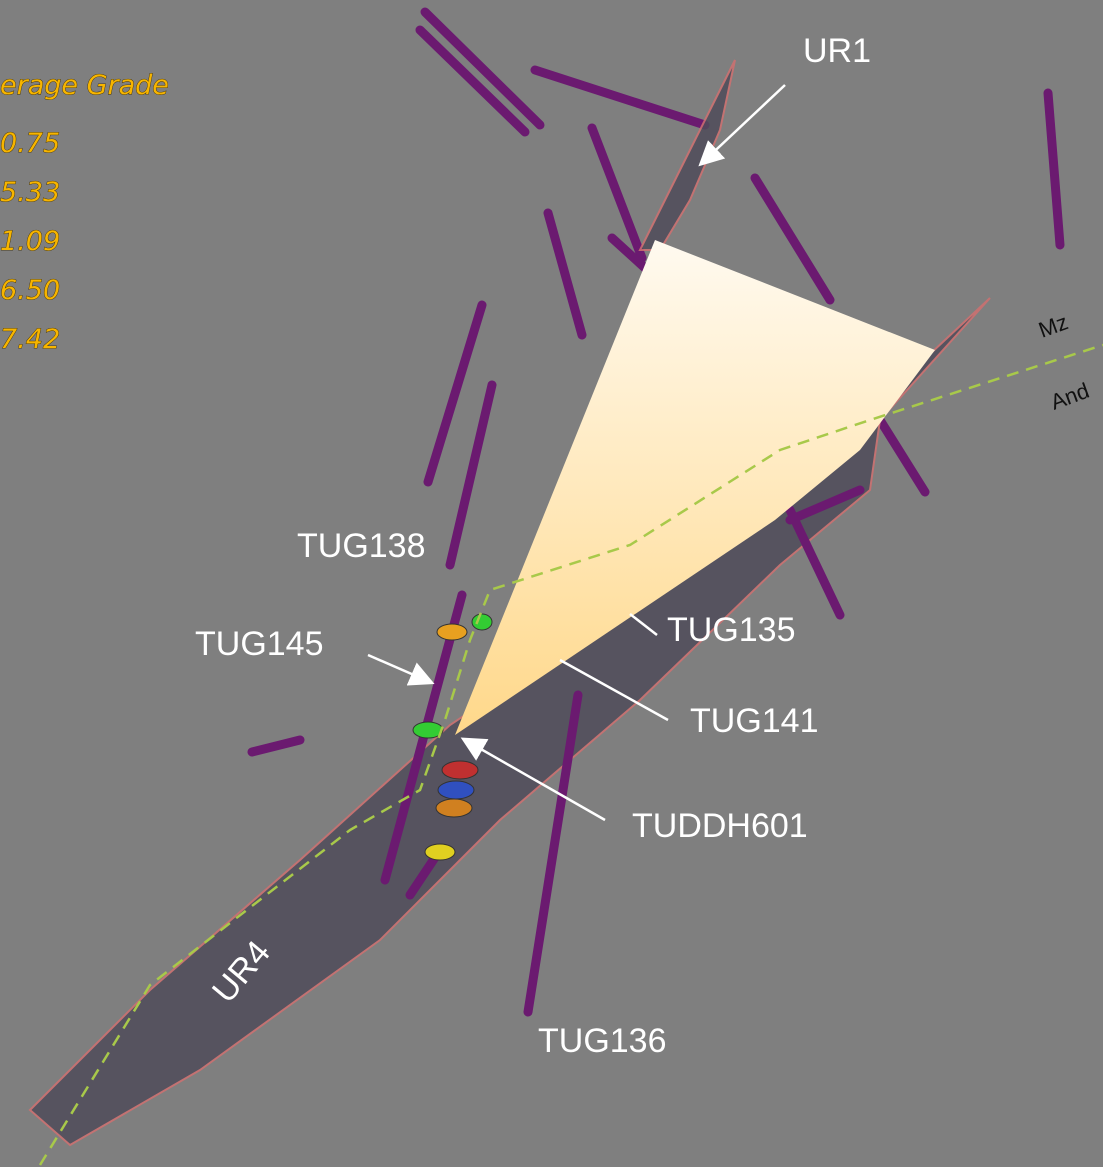  Describe the element at coordinates (731, 630) in the screenshot. I see `label: TUG135` at that location.